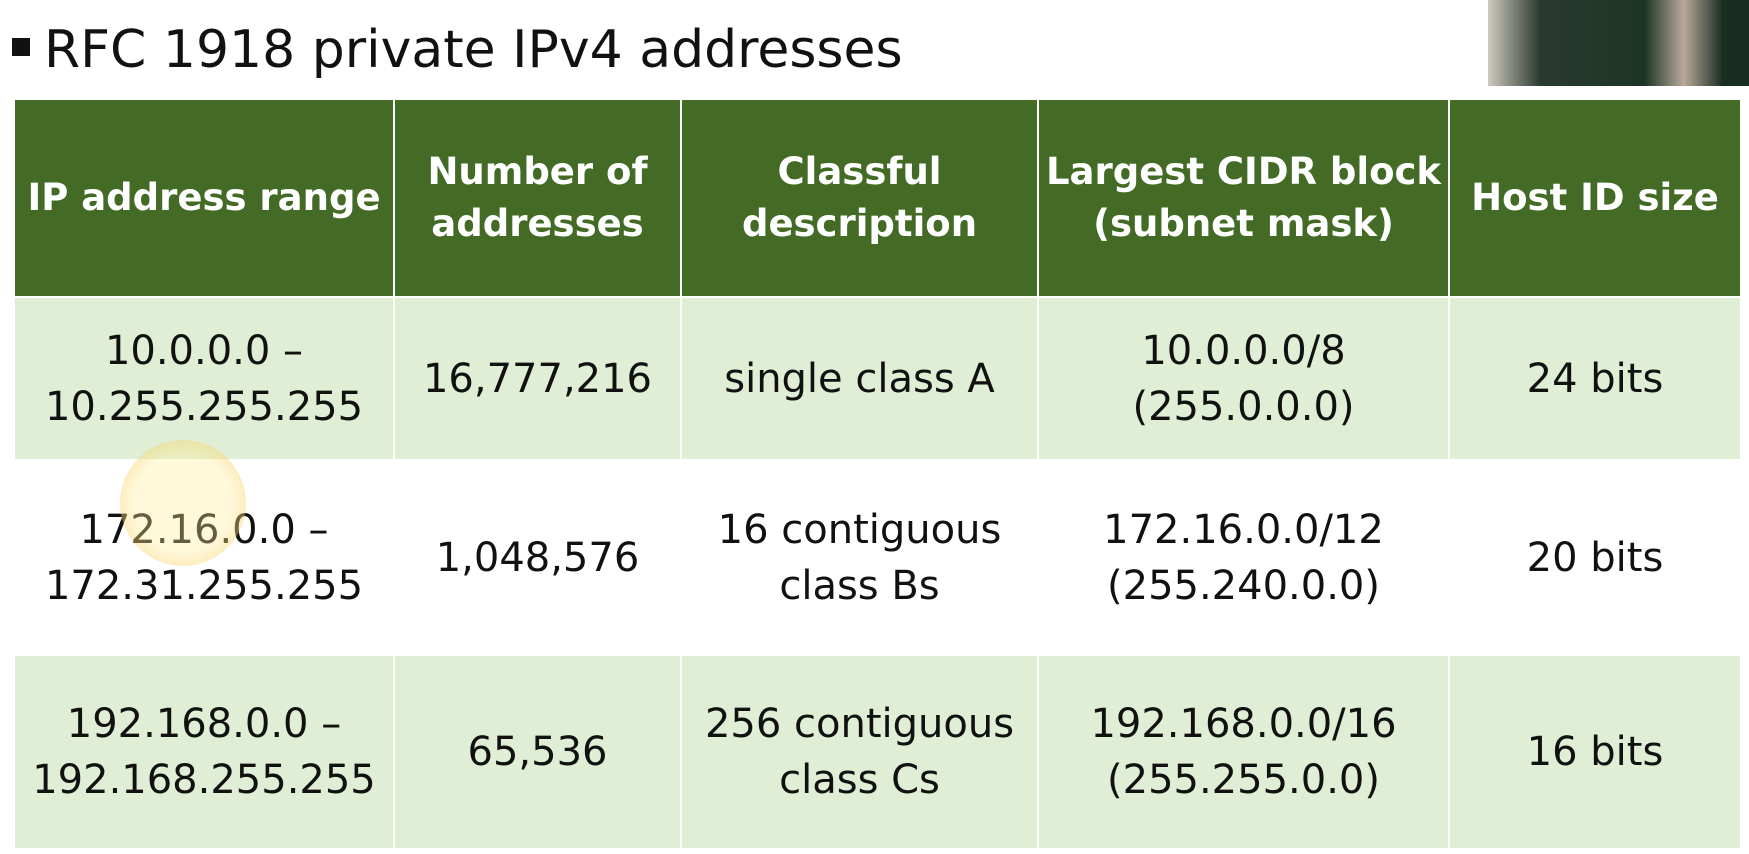 Image resolution: width=1749 pixels, height=854 pixels. Describe the element at coordinates (1243, 378) in the screenshot. I see `table-cell: 10.0.0.0/8 (255.0.0.0)` at that location.